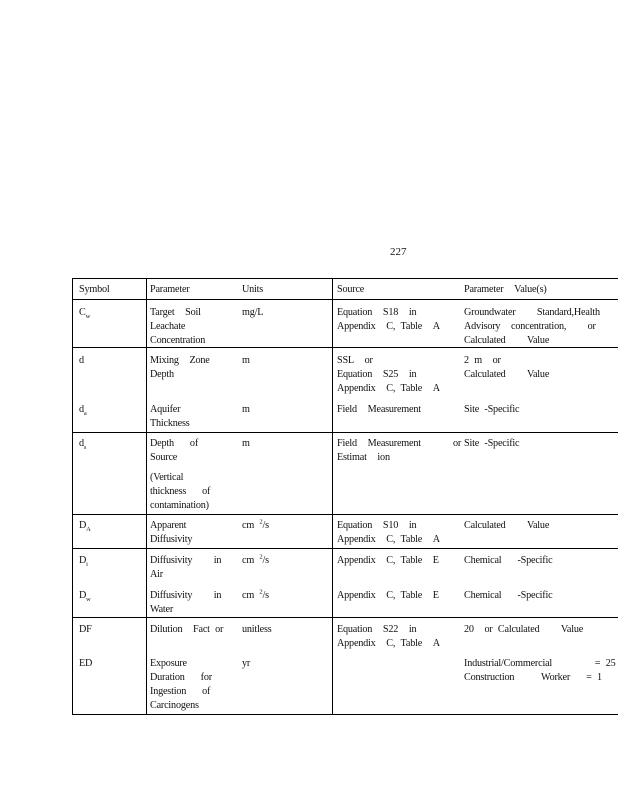 Image resolution: width=618 pixels, height=800 pixels. I want to click on cell-source: Equation S18 in Appendix C, Table A, so click(388, 319).